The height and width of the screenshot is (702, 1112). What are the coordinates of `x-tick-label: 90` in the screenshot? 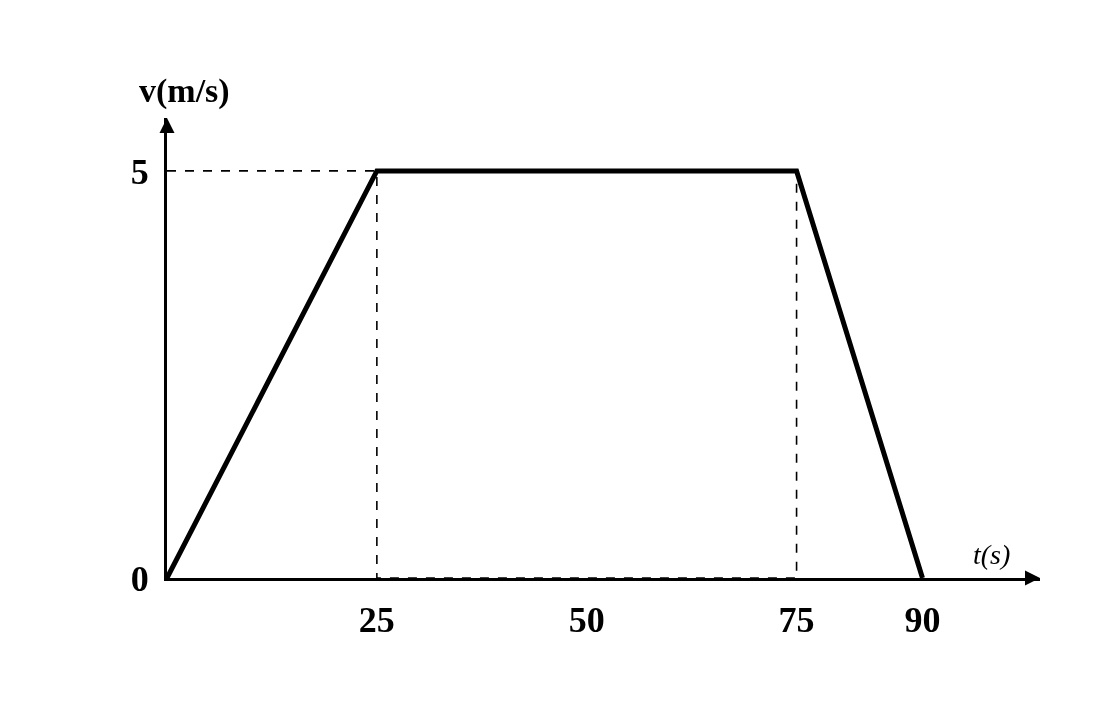 It's located at (922, 620).